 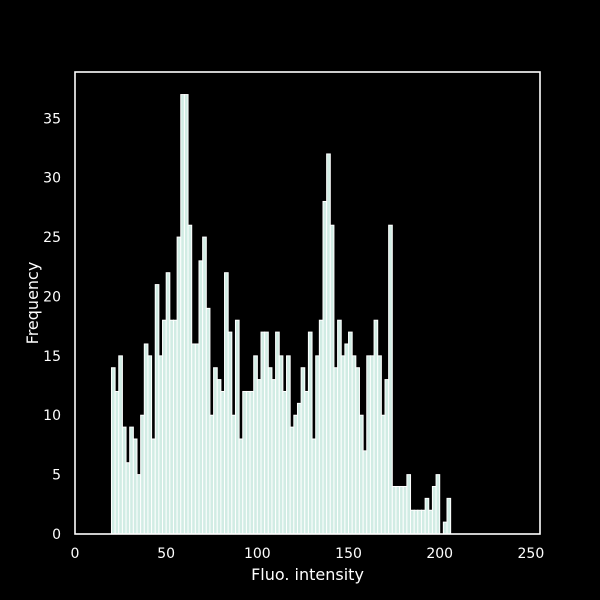 I want to click on y-tick-label: 5, so click(x=56, y=476).